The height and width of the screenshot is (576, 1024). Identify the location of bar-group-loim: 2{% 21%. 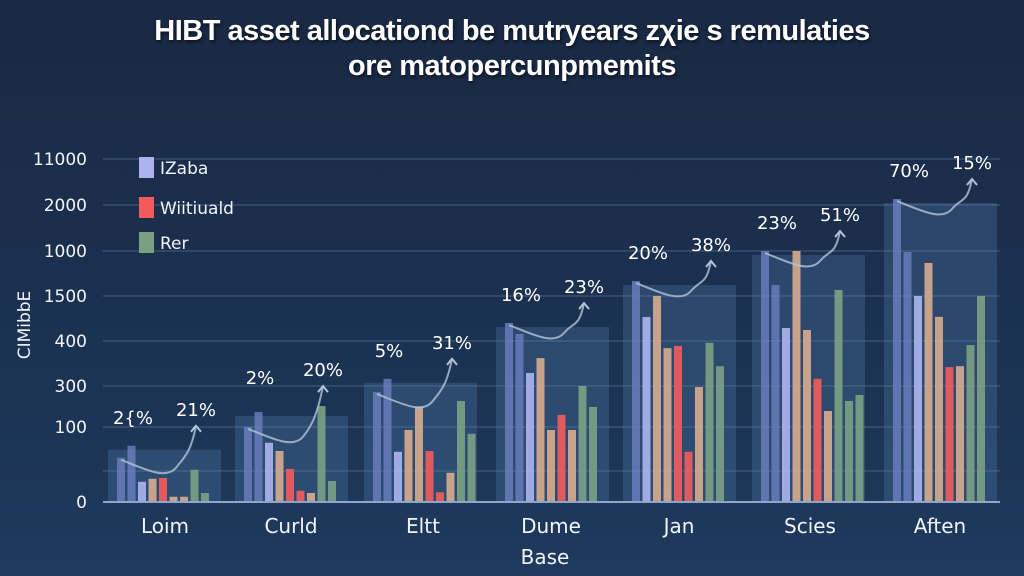
(164, 451).